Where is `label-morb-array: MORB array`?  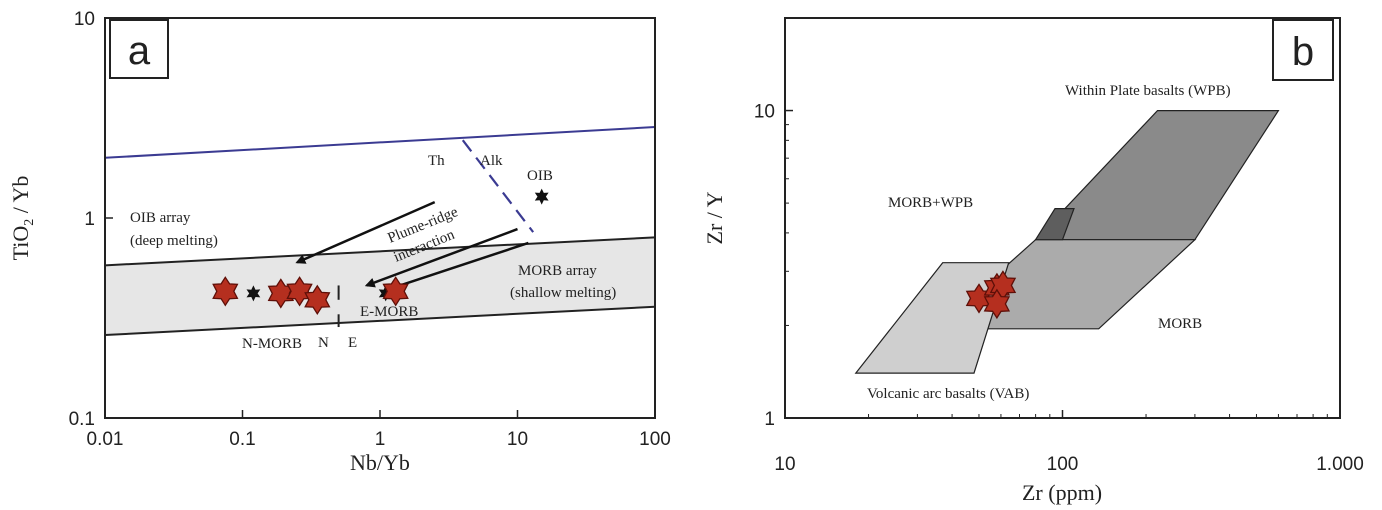
label-morb-array: MORB array is located at coordinates (557, 271).